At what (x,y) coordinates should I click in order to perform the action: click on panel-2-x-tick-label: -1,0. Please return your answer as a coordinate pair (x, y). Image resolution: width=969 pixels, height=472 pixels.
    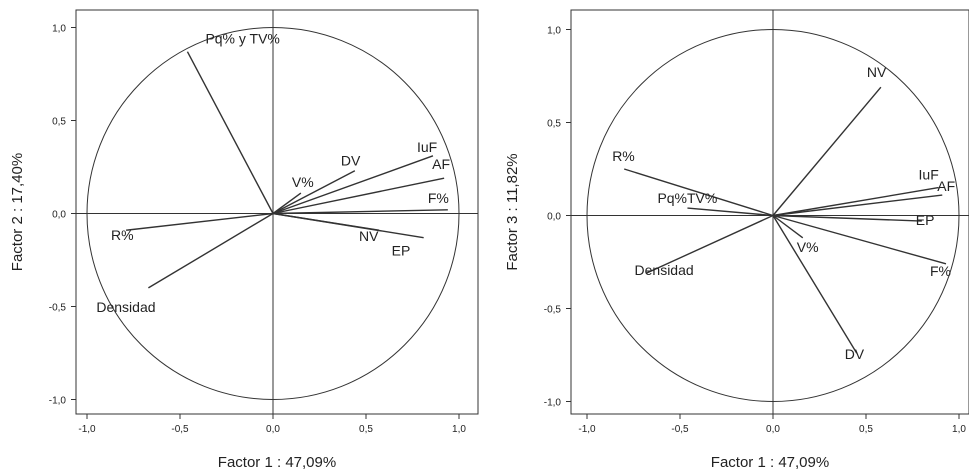
    Looking at the image, I should click on (587, 429).